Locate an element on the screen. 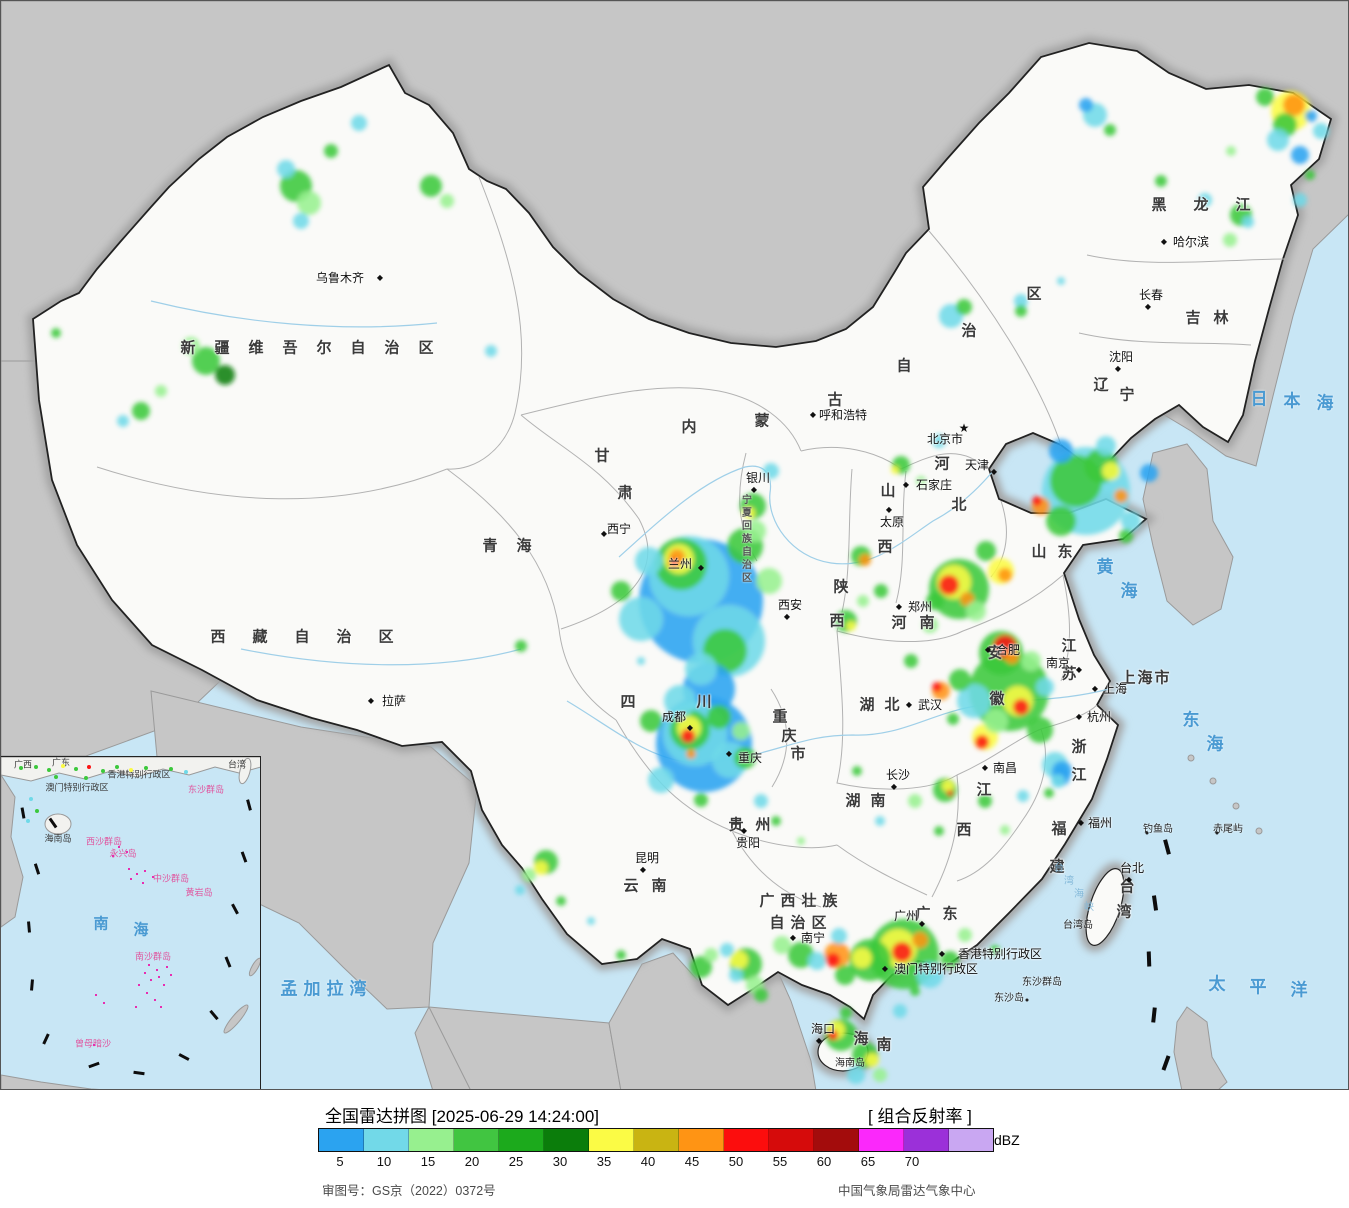 Image resolution: width=1349 pixels, height=1208 pixels. scale-value-label: 55 is located at coordinates (780, 1161).